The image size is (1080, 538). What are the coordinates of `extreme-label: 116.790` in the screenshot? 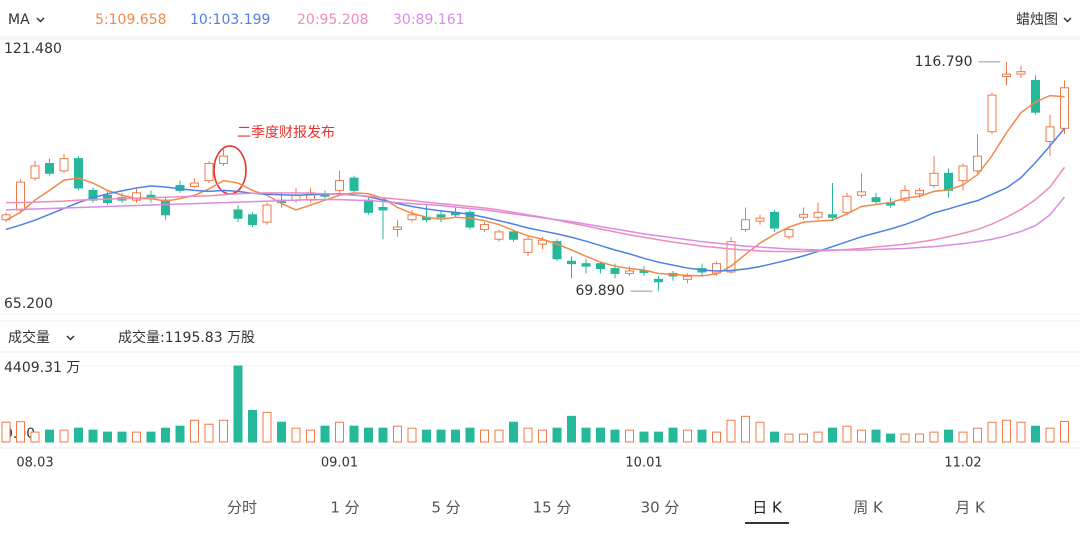 It's located at (944, 62).